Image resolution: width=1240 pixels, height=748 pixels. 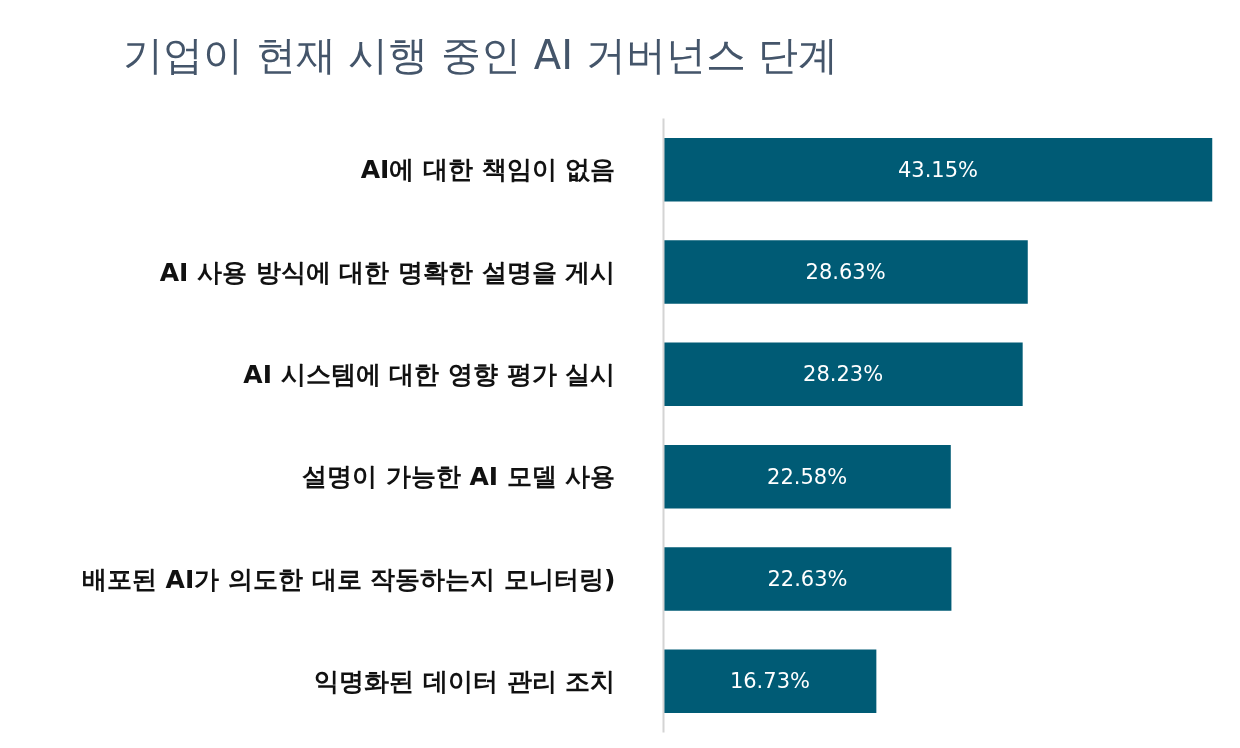 I want to click on data-label: 22.63%, so click(x=807, y=579).